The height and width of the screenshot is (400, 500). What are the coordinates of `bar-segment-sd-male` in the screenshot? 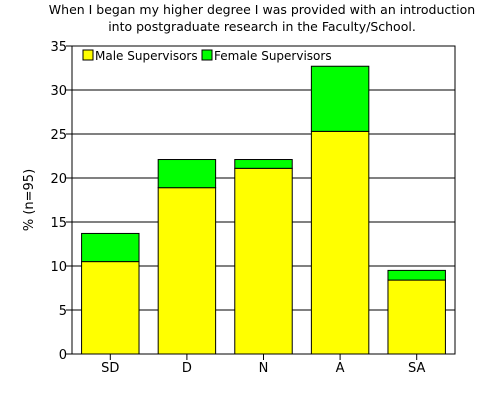 It's located at (110, 308).